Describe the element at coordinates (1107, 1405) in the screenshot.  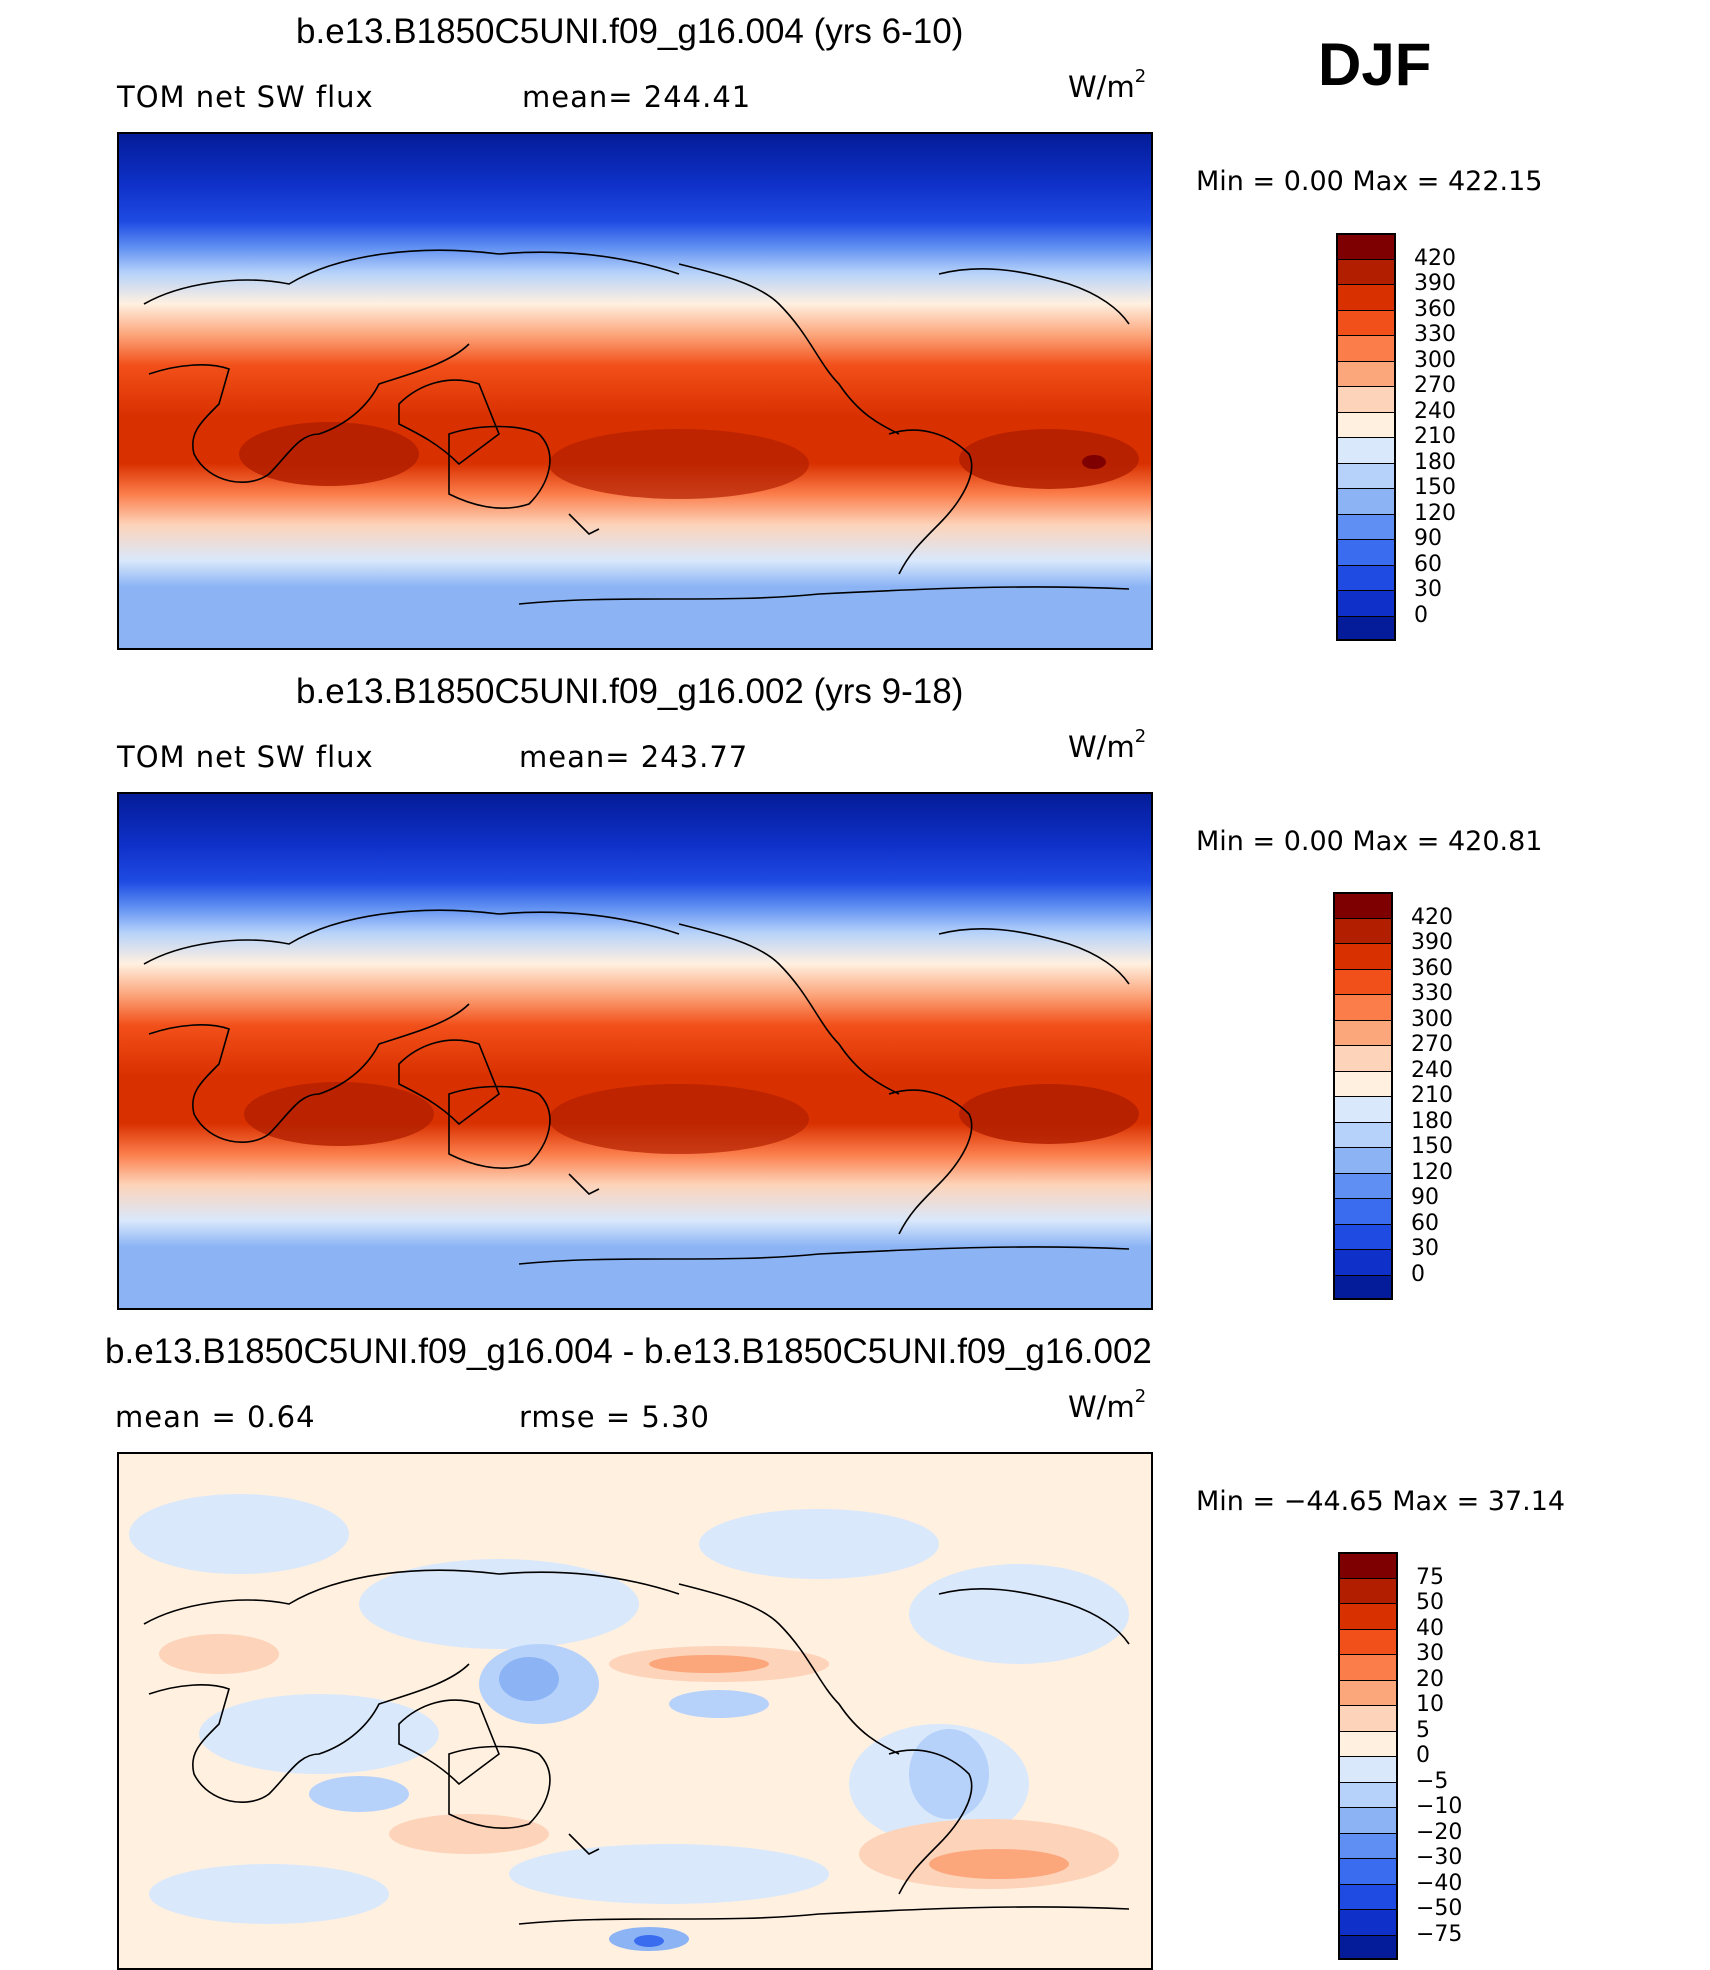
I see `panel-3-units: W/m2` at that location.